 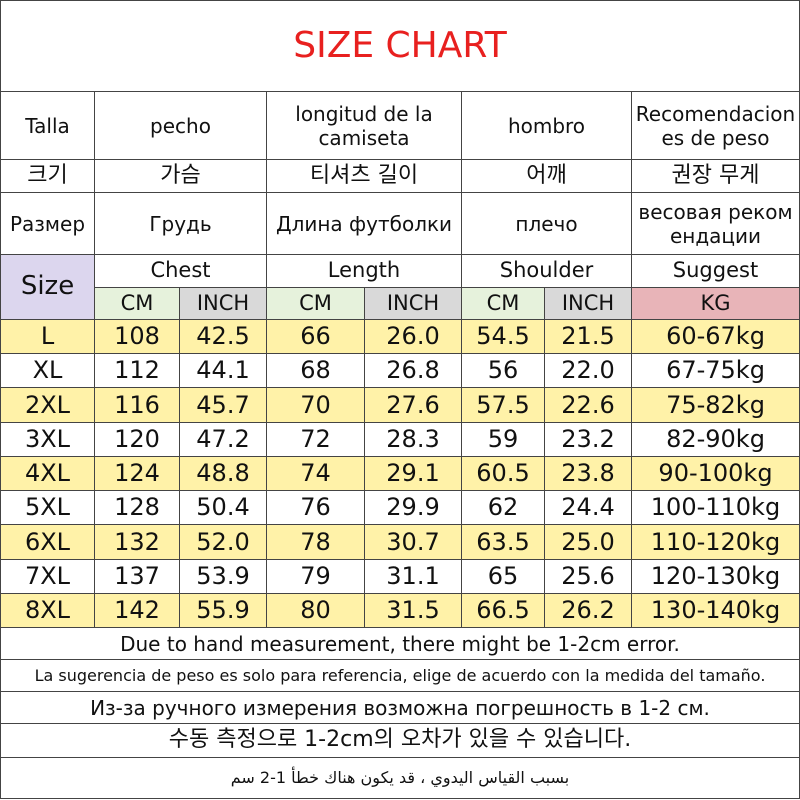 I want to click on table-cell: 110-120kg, so click(x=716, y=542).